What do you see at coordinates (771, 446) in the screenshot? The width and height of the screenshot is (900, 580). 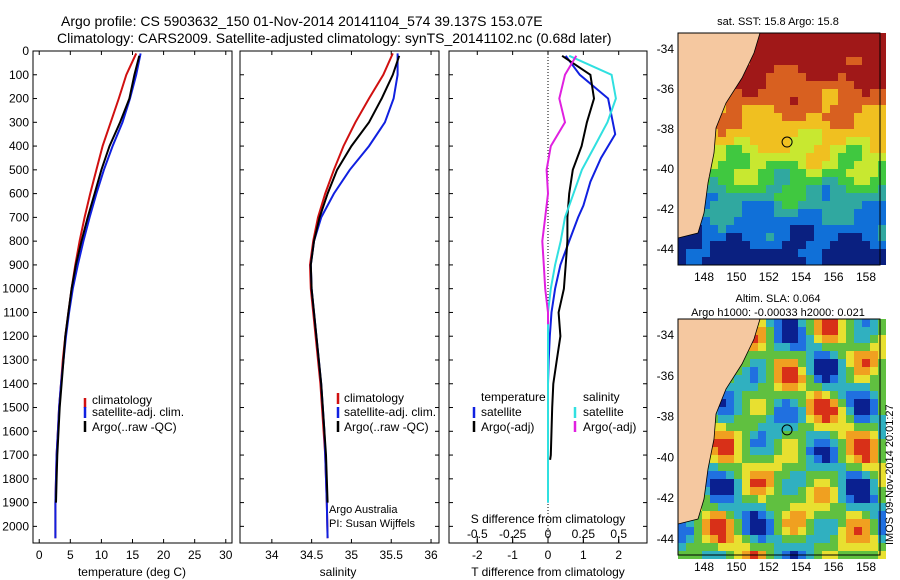 I see `sla-map: -34 -36 -38 -40 -42 -44 148 150 152 154 156 158` at bounding box center [771, 446].